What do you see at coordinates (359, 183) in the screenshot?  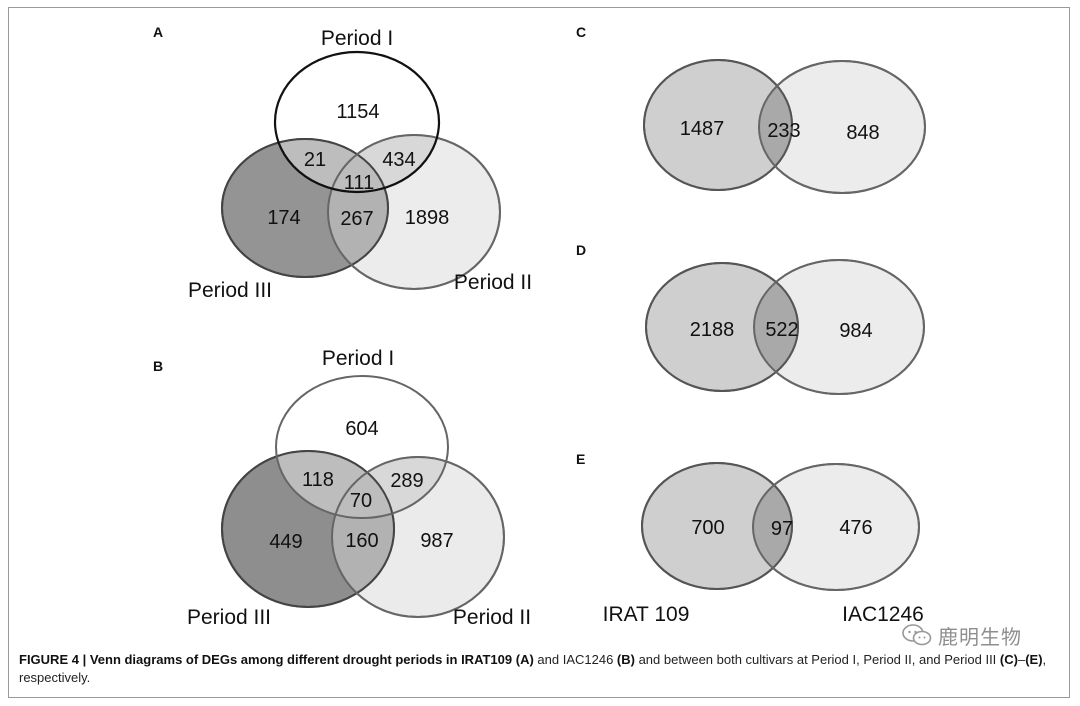 I see `count-a-center: 111` at bounding box center [359, 183].